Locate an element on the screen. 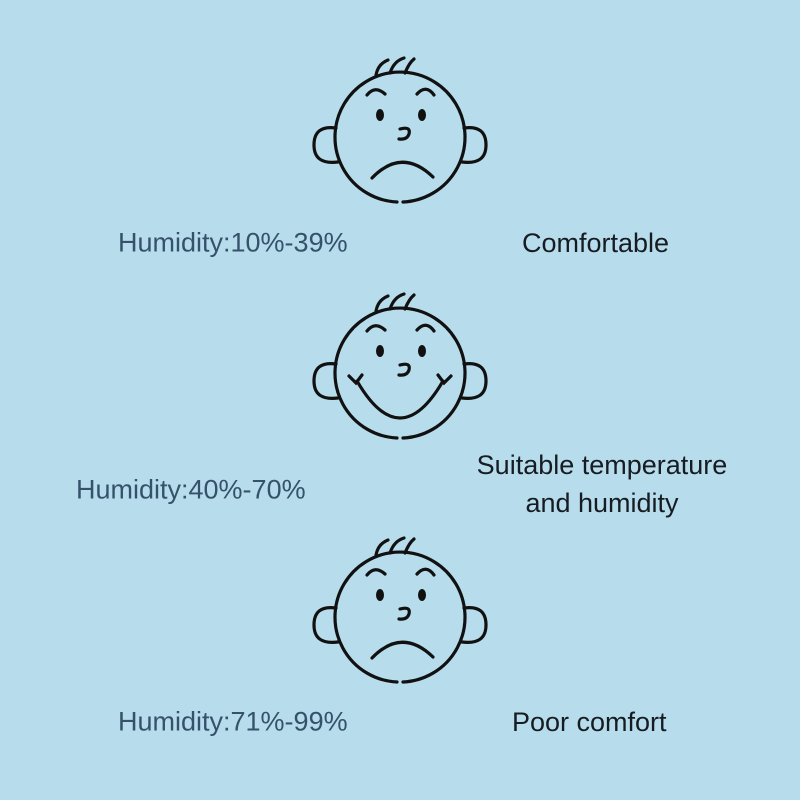 The width and height of the screenshot is (800, 800). comfort-description: Suitable temperature and humidity is located at coordinates (602, 484).